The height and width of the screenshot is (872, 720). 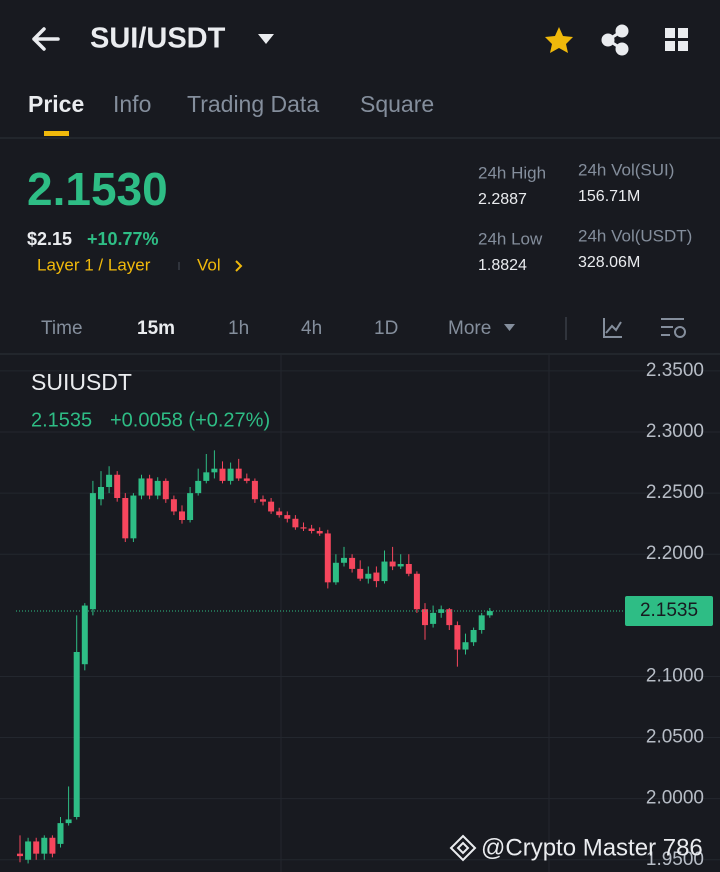 What do you see at coordinates (56, 104) in the screenshot?
I see `tab: Price` at bounding box center [56, 104].